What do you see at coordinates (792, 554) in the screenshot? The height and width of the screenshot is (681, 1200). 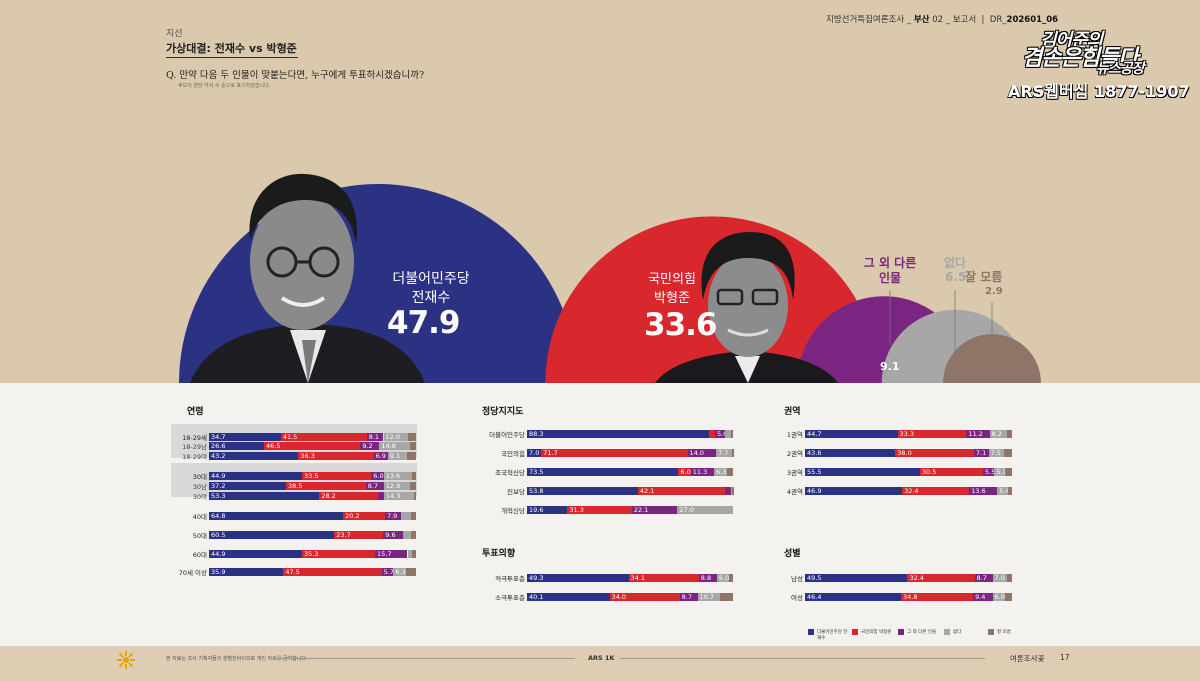 I see `panel-title: 성별` at bounding box center [792, 554].